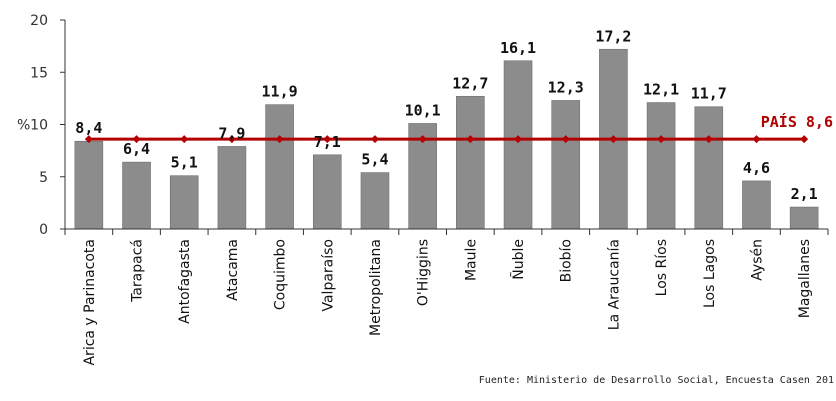  I want to click on x-tick-label: Los Ríos, so click(662, 267).